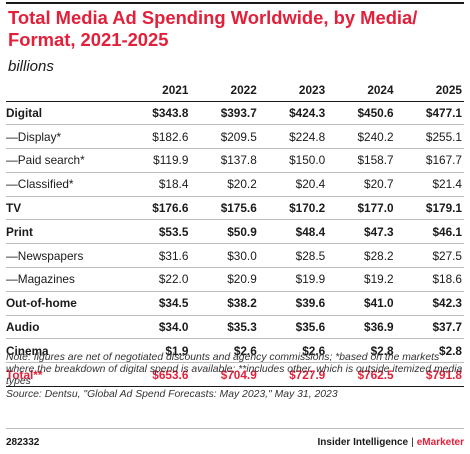  Describe the element at coordinates (379, 327) in the screenshot. I see `table-cell: $36.9` at that location.